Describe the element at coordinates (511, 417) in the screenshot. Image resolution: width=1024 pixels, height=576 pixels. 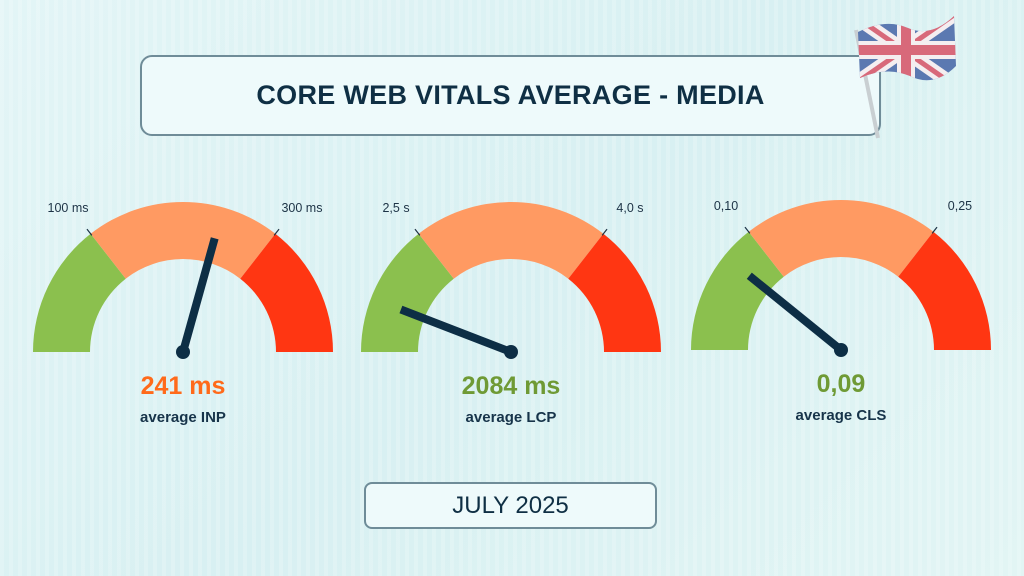
I see `gauge-label: average LCP` at that location.